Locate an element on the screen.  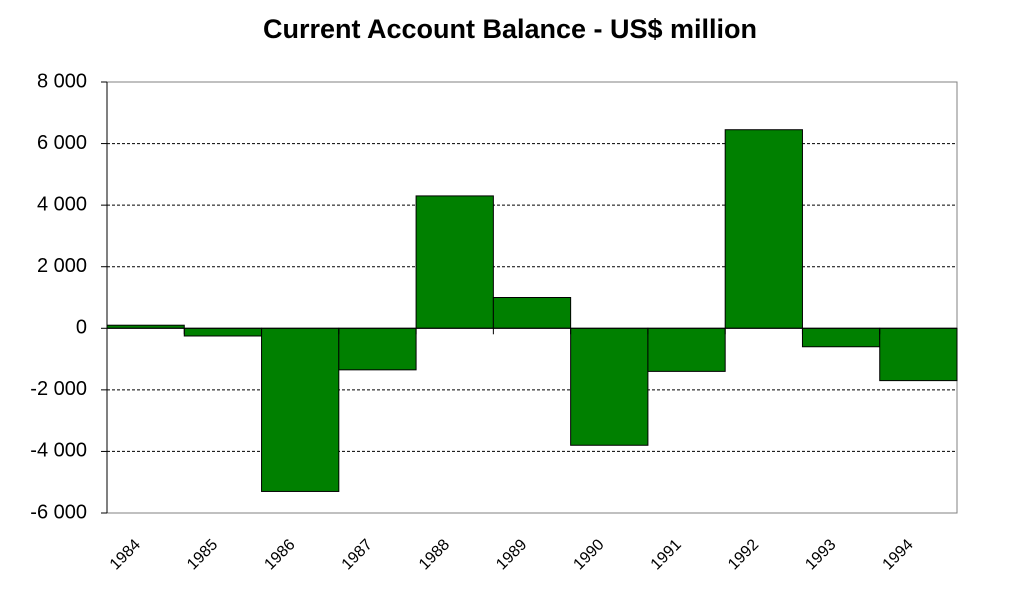
x-tick-label: 1994 is located at coordinates (898, 554).